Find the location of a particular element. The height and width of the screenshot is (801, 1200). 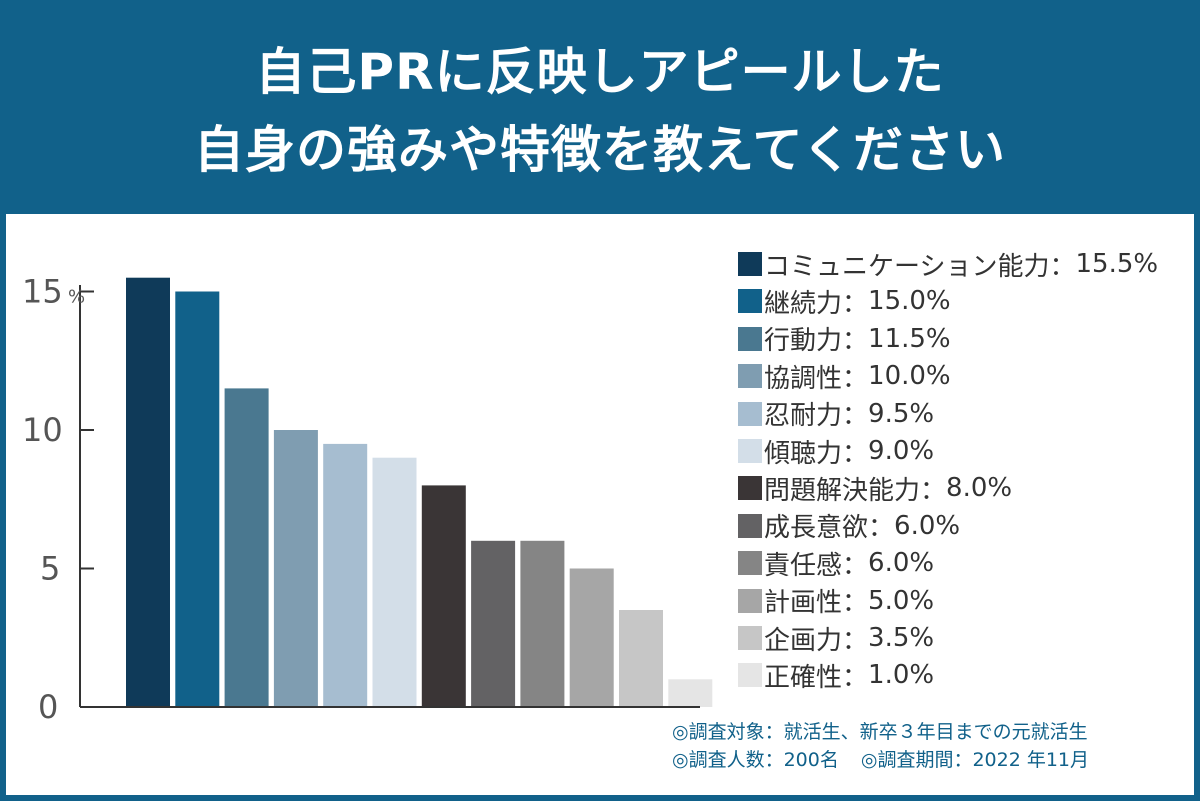

legend-item-3: 協調性： 10.0% is located at coordinates (844, 377).